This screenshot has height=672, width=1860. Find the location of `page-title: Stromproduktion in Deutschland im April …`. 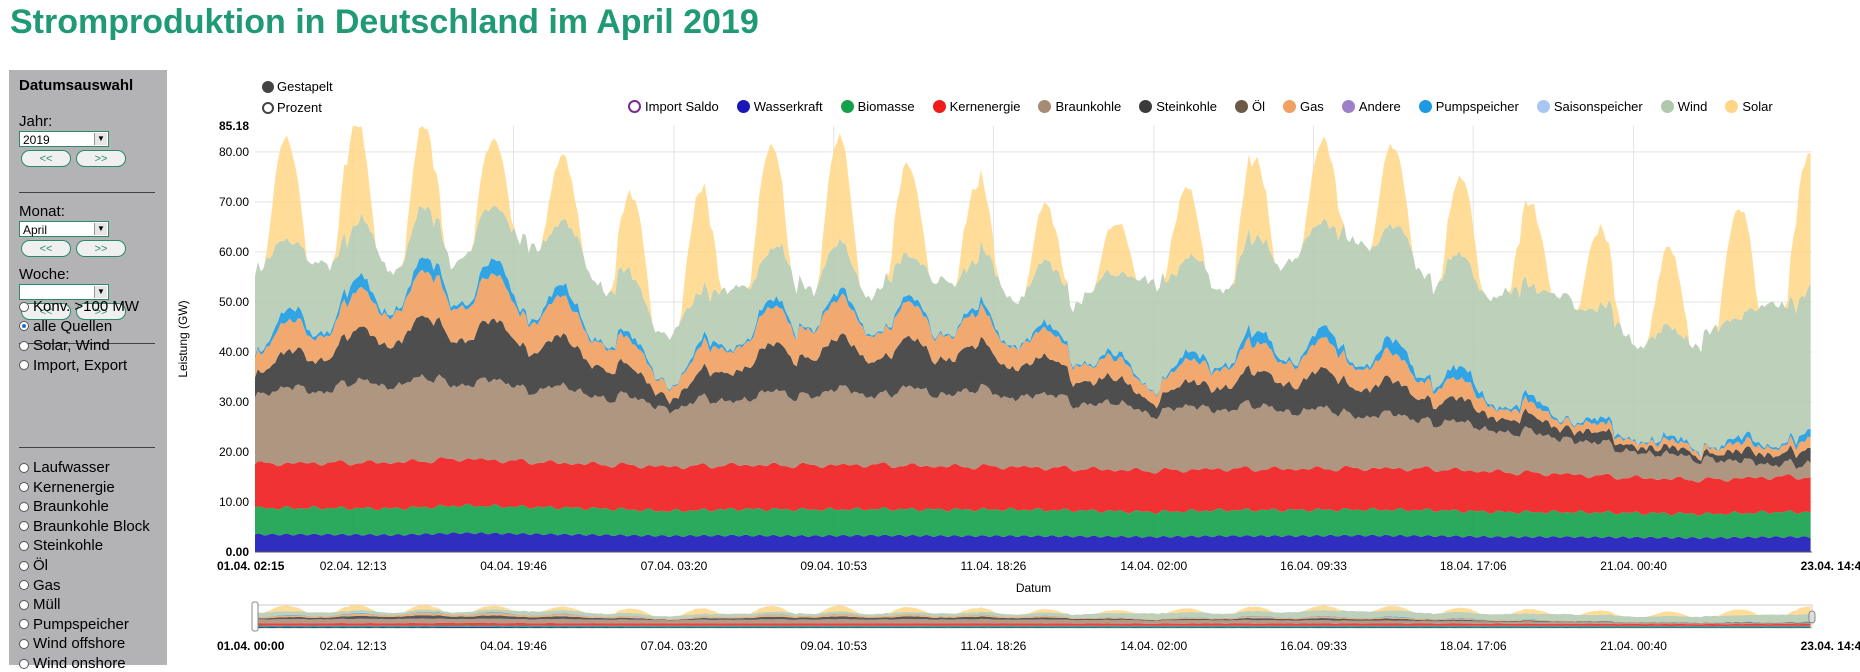

page-title: Stromproduktion in Deutschland im April … is located at coordinates (384, 22).